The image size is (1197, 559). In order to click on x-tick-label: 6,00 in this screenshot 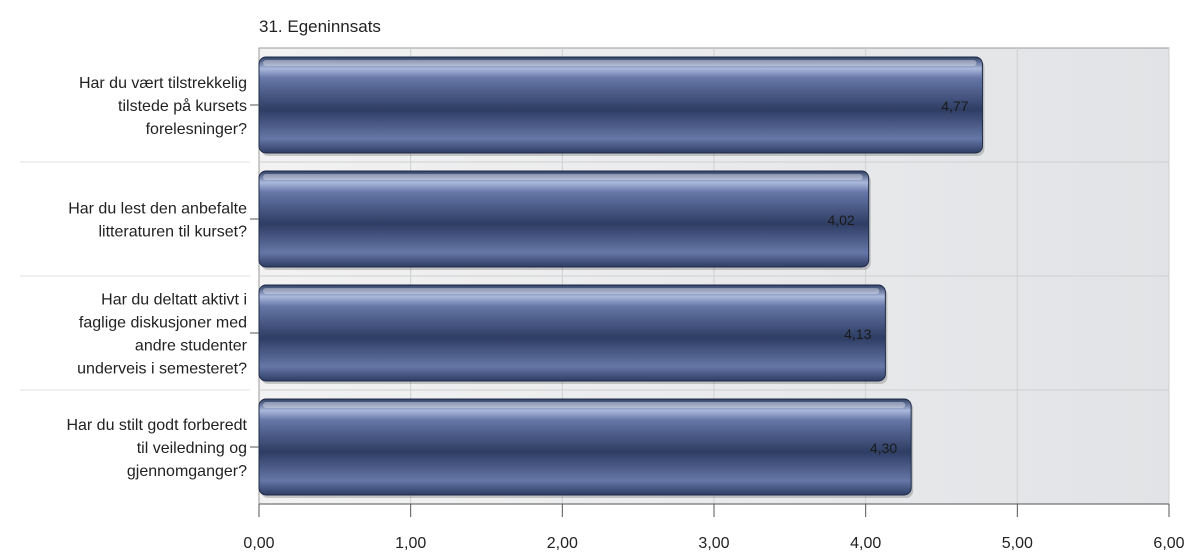, I will do `click(1168, 543)`.